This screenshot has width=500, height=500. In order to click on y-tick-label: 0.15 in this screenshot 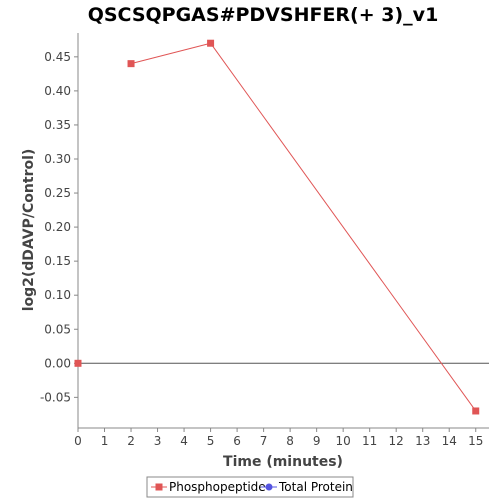, I will do `click(57, 261)`.